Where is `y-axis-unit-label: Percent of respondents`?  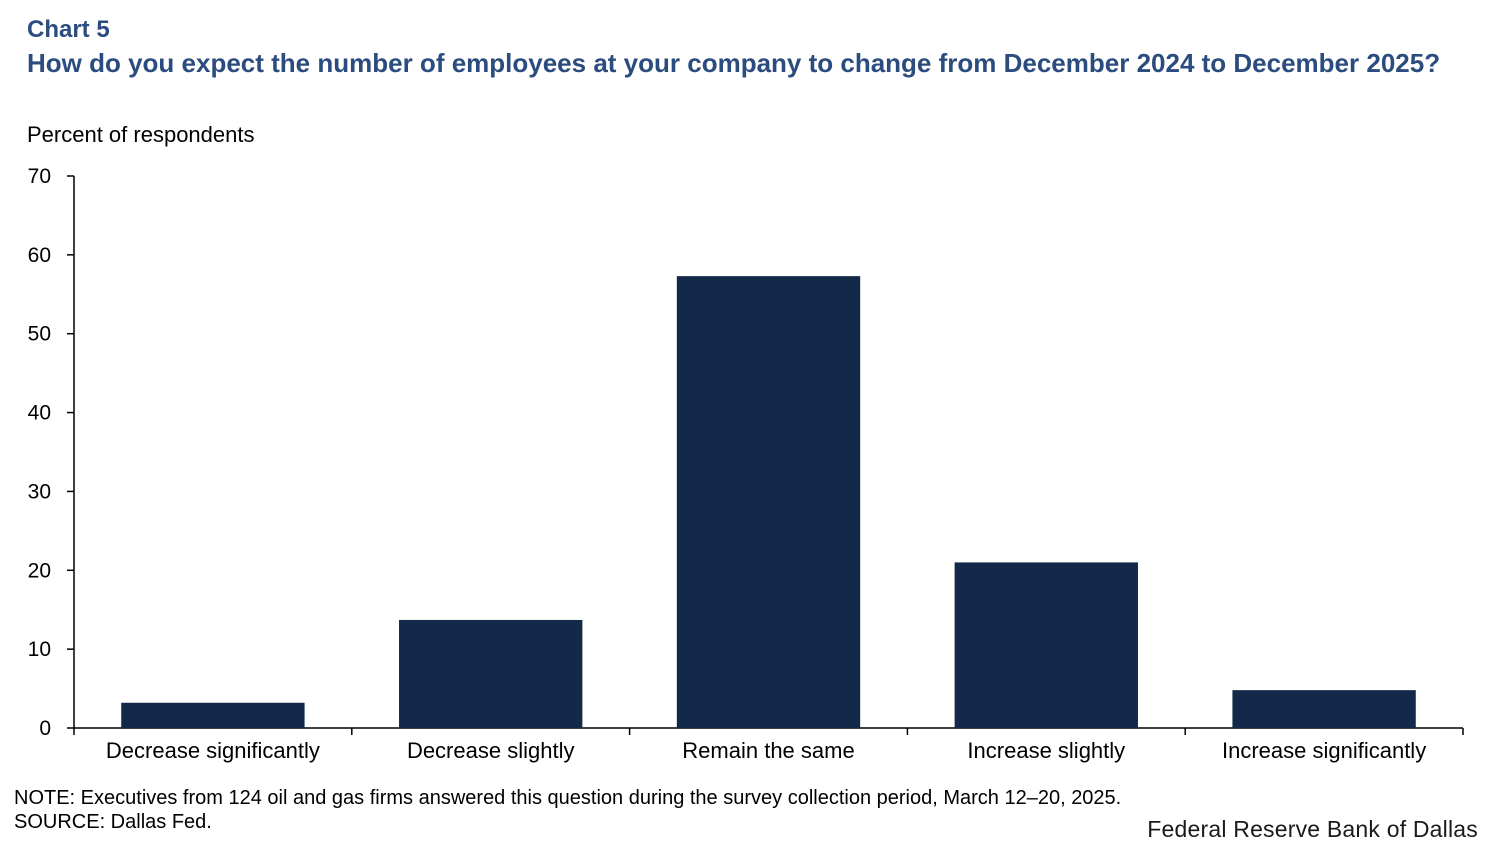
y-axis-unit-label: Percent of respondents is located at coordinates (141, 134).